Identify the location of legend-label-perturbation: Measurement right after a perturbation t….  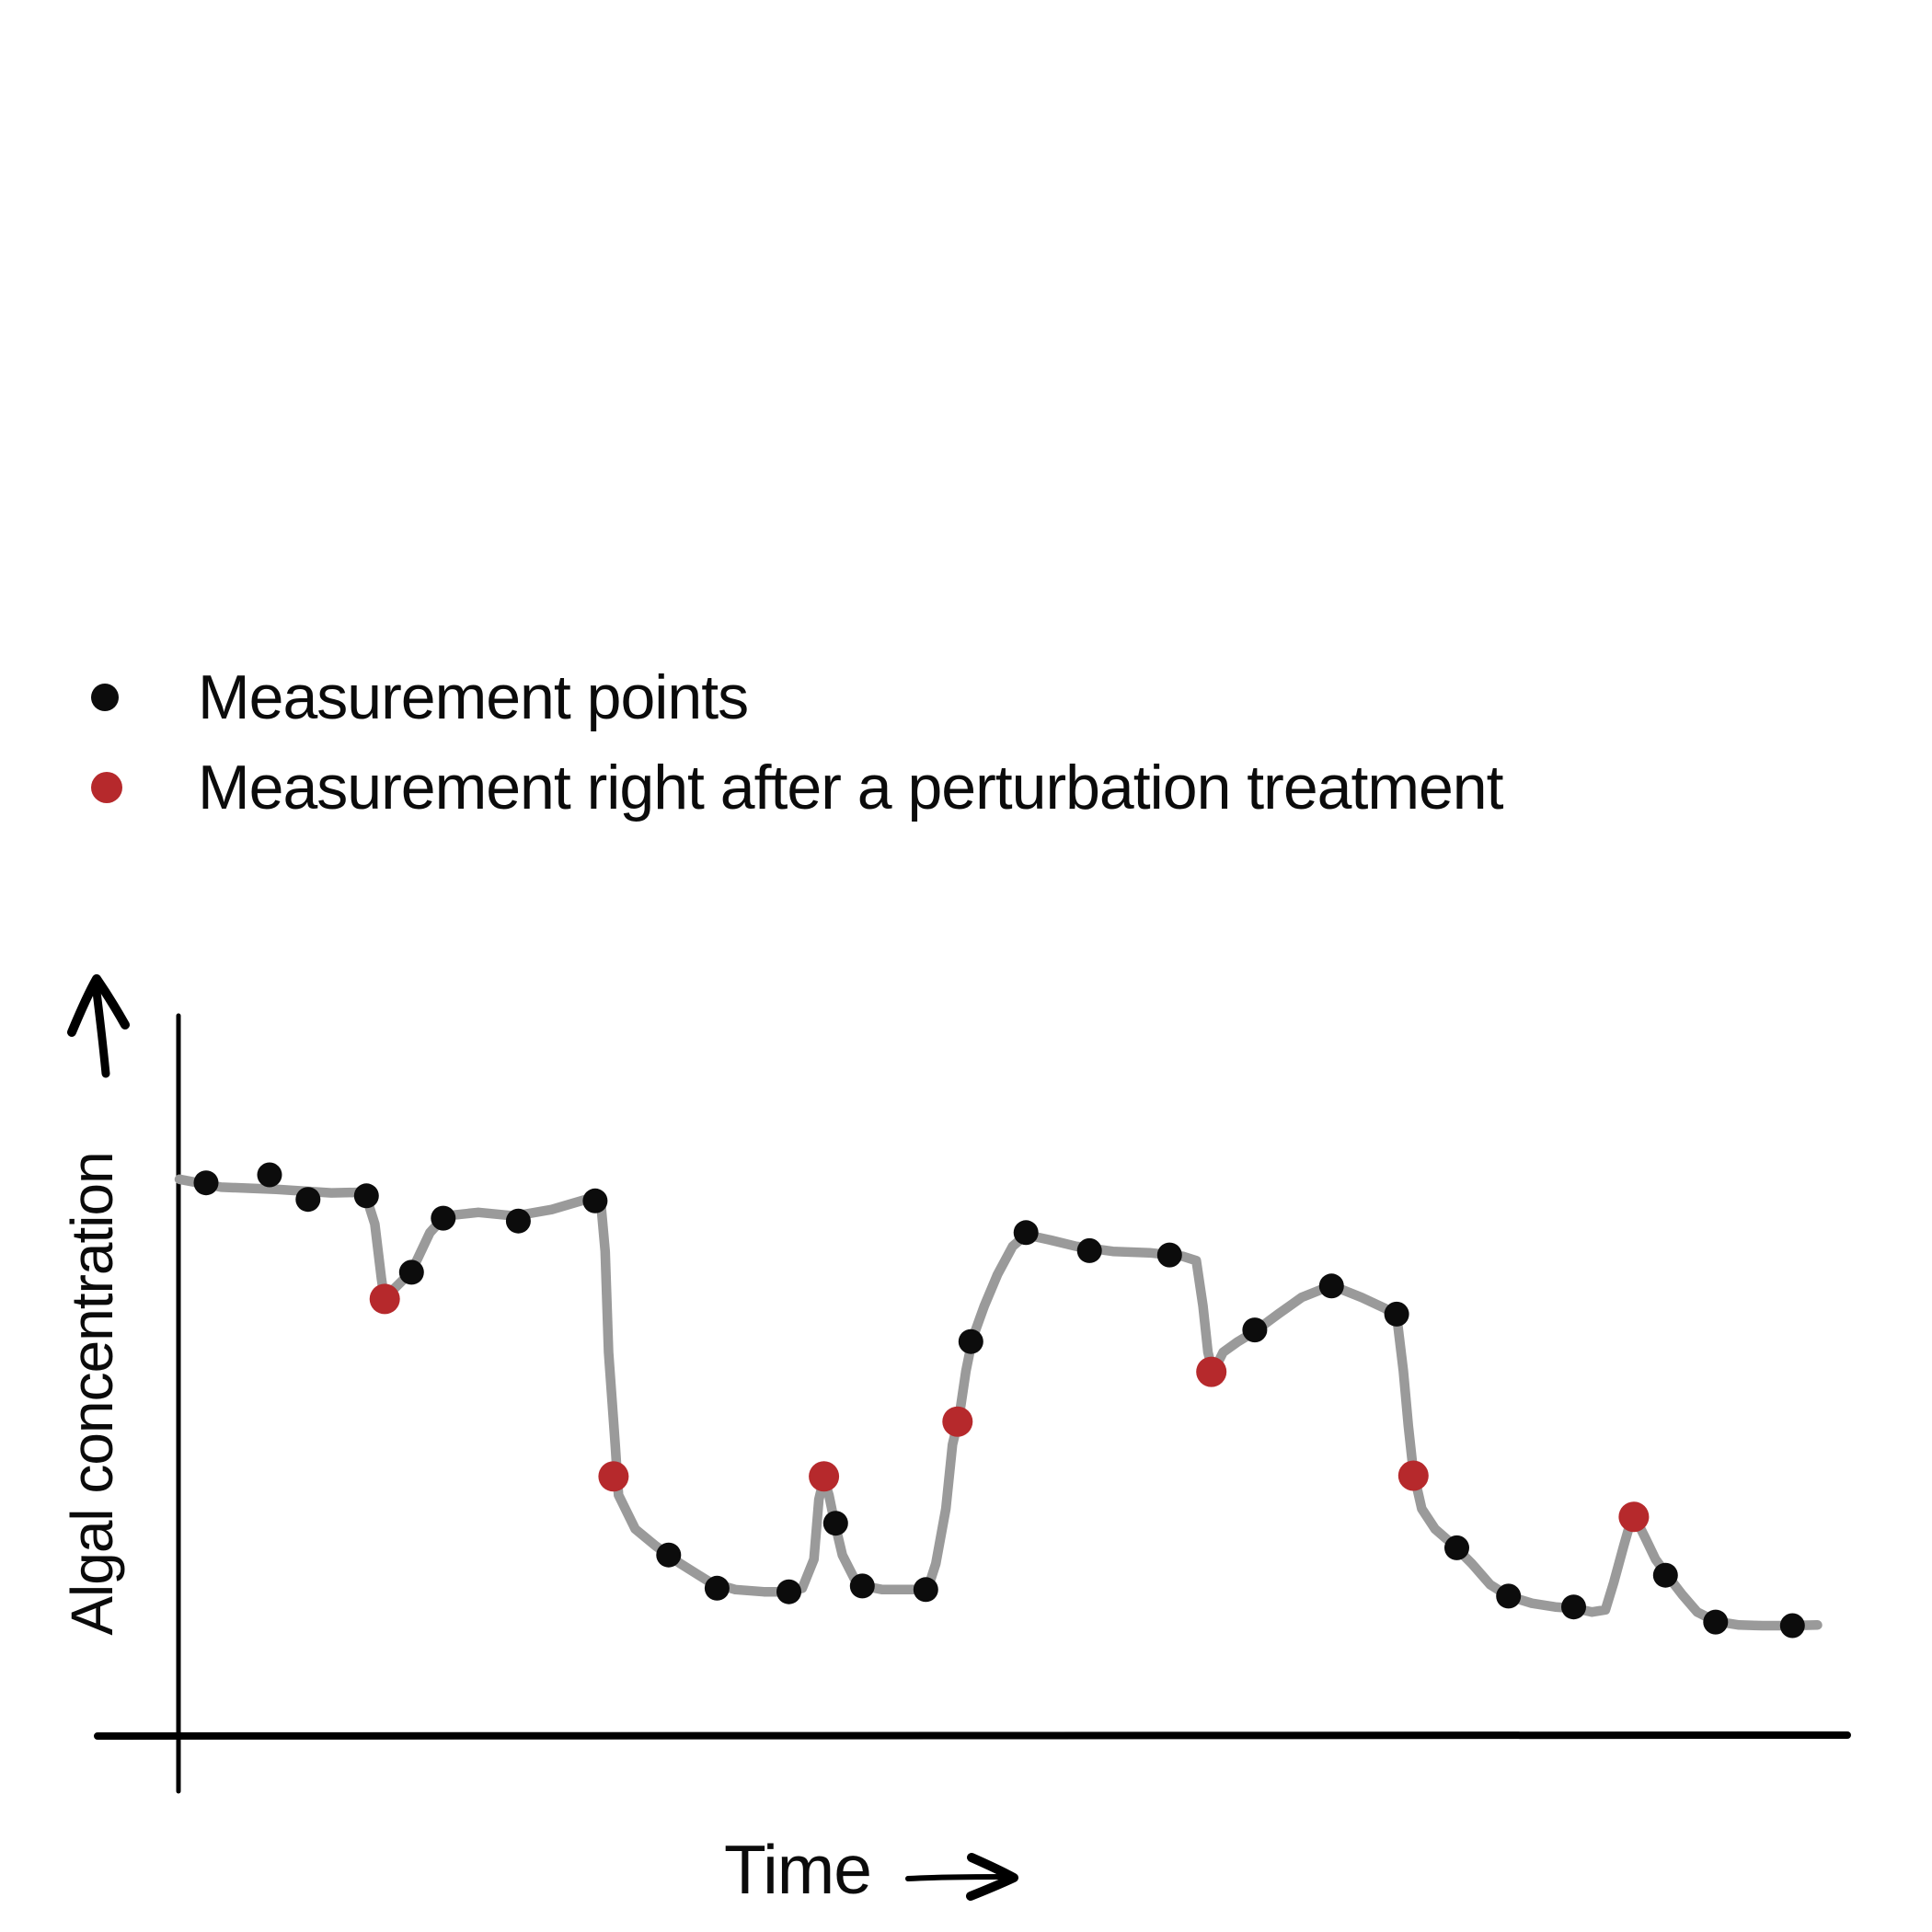
(851, 787).